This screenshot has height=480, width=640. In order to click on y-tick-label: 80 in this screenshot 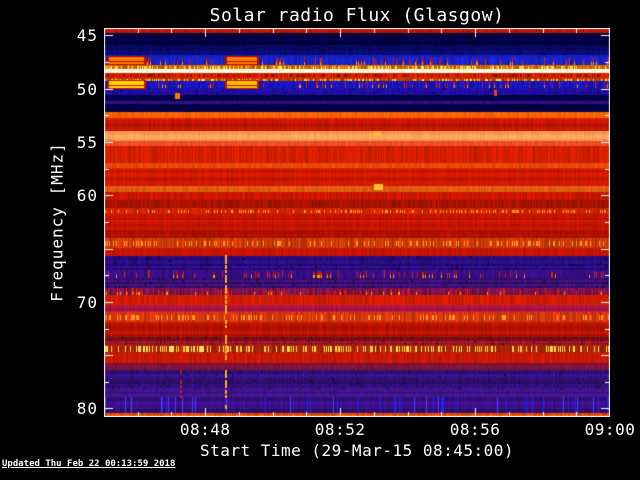, I will do `click(87, 409)`.